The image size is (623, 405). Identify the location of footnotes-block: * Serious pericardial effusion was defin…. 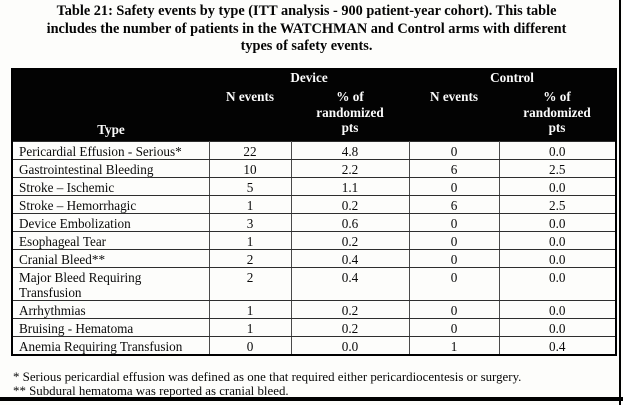
(312, 384).